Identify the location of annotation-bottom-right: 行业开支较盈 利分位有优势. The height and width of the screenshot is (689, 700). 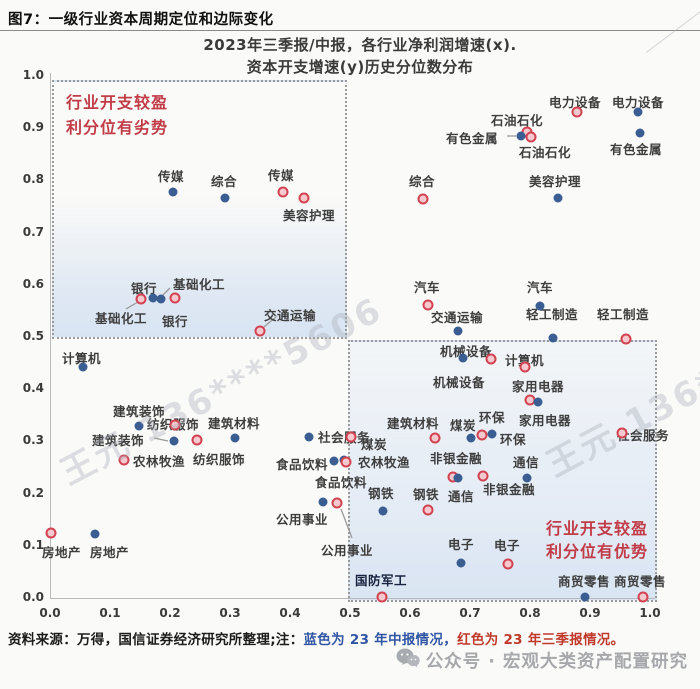
(597, 540).